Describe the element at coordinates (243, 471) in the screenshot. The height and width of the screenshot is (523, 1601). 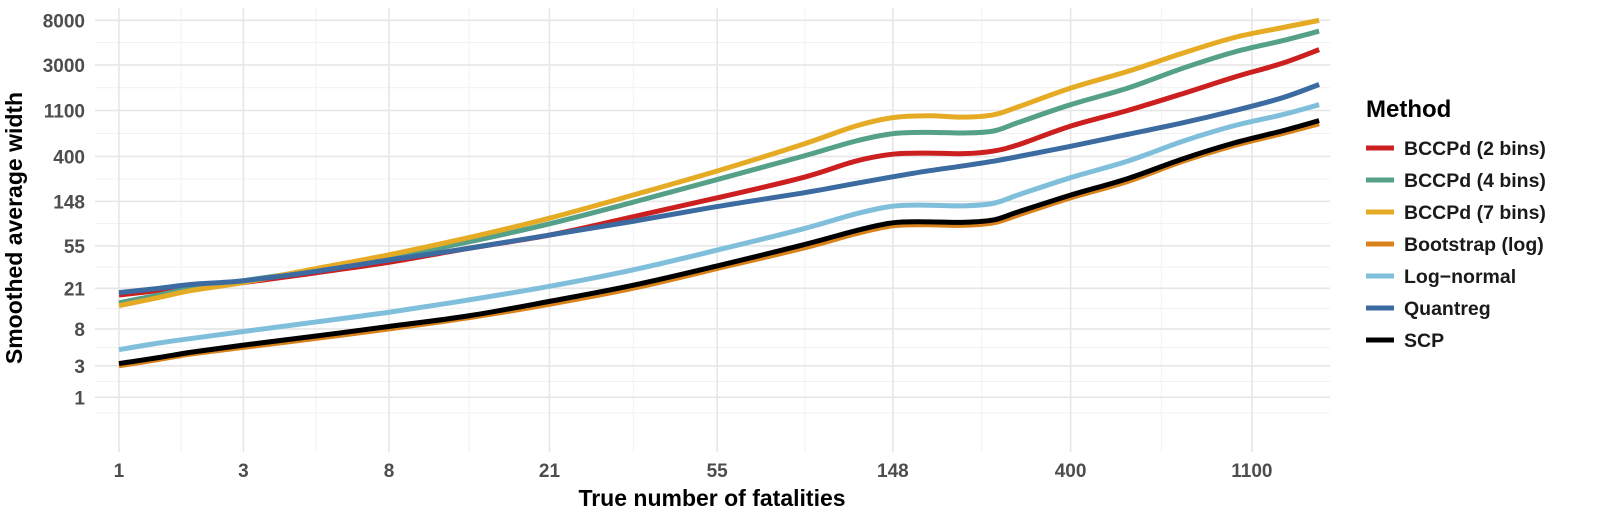
I see `x-tick-label: 3` at that location.